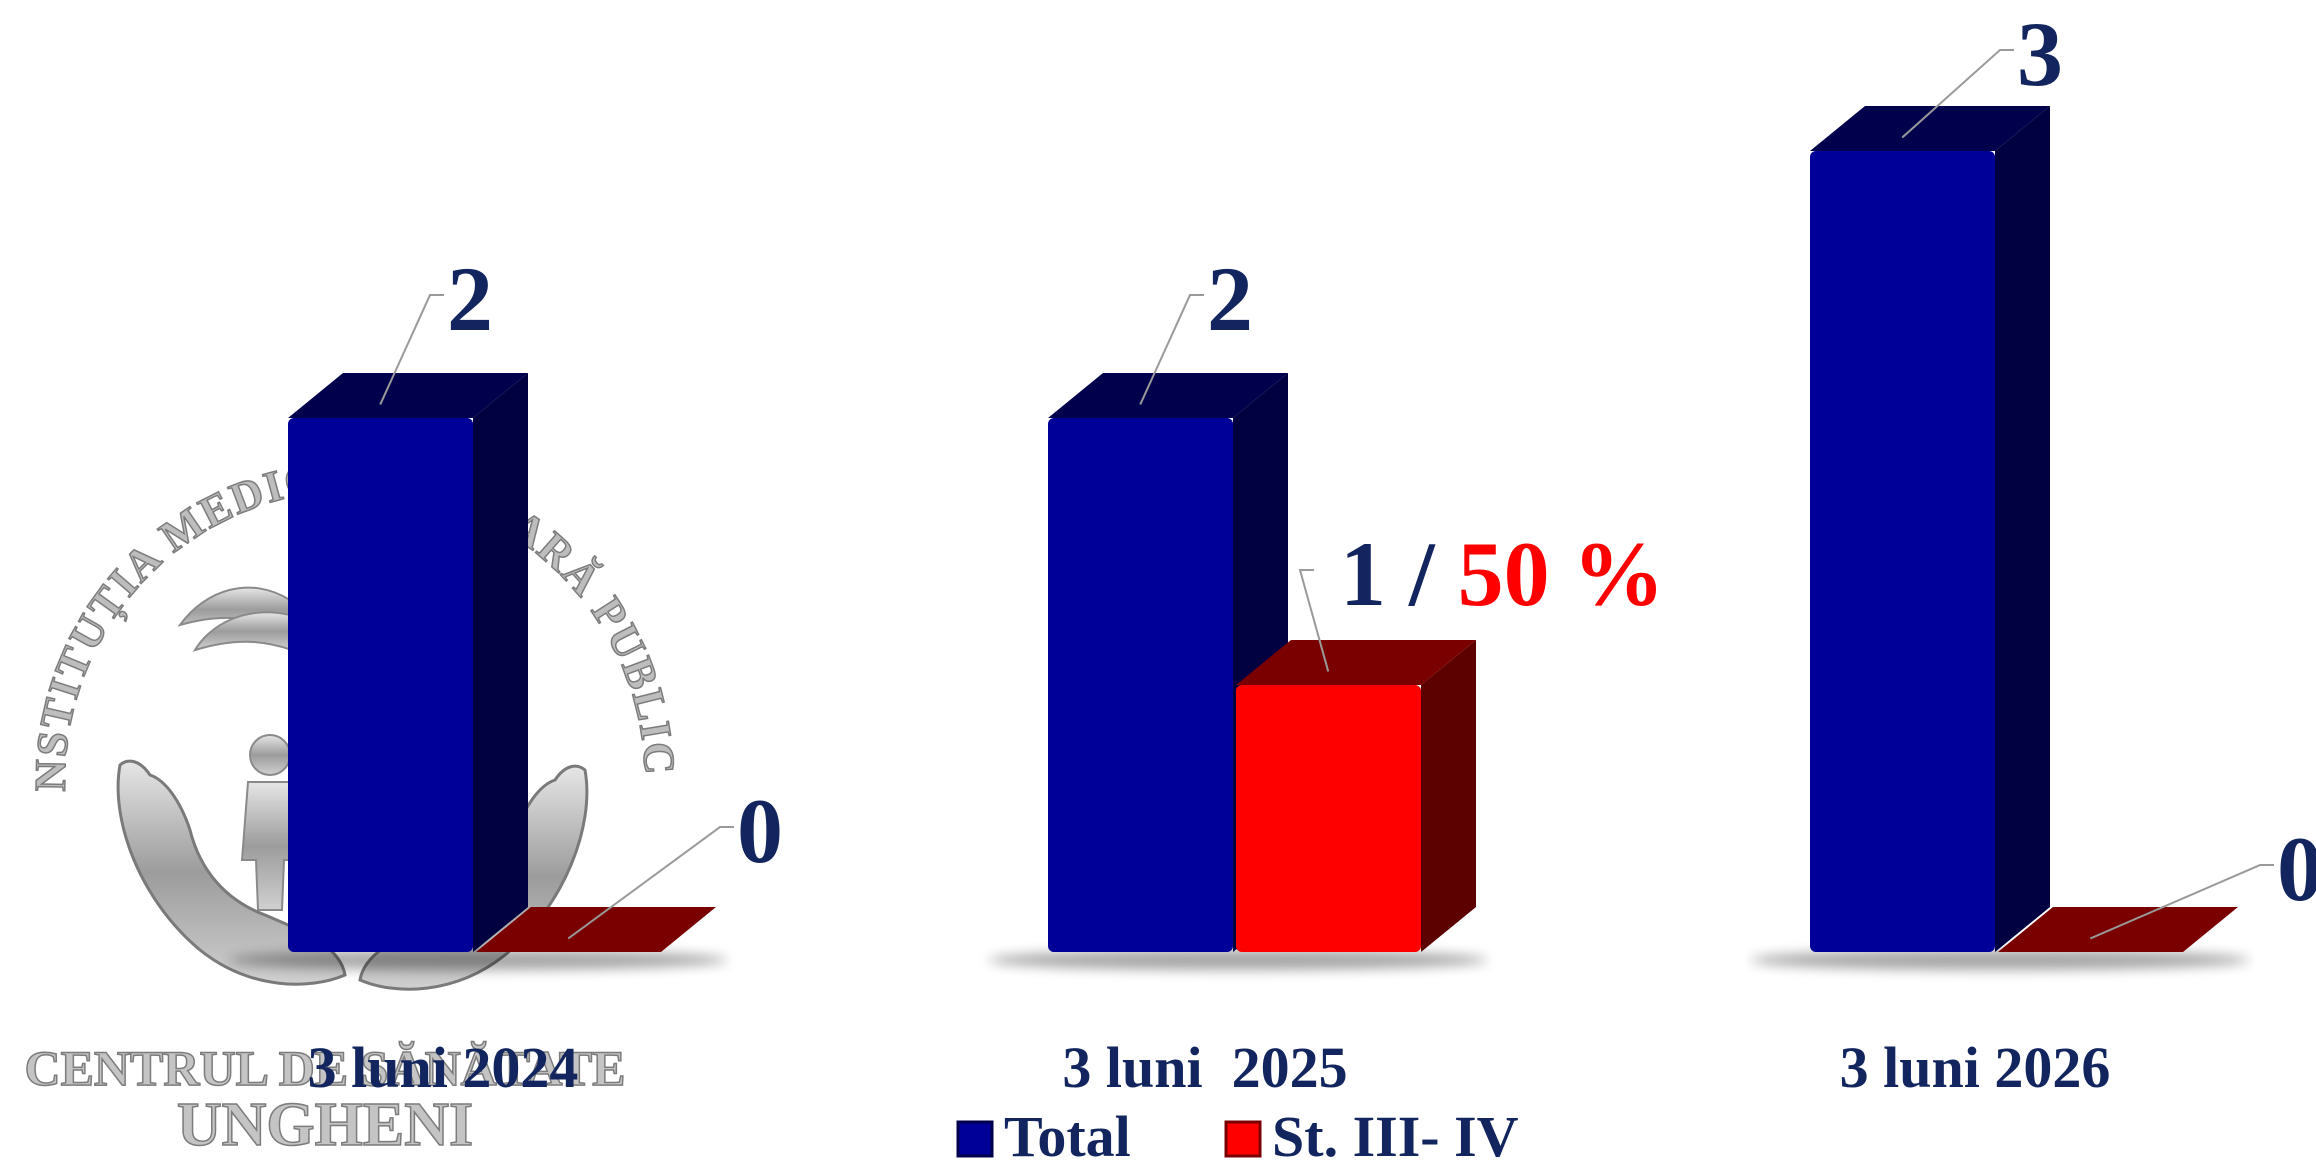 Image resolution: width=2316 pixels, height=1166 pixels. Describe the element at coordinates (1502, 574) in the screenshot. I see `data-label-st-iii-iv-2: 1 / 50 %` at that location.